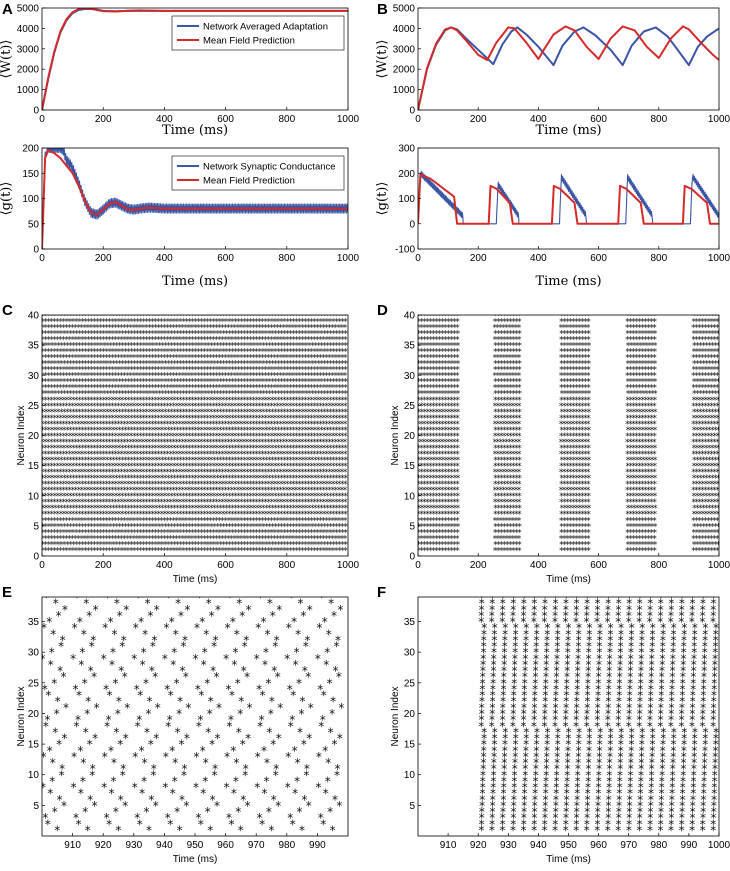 This screenshot has height=871, width=730. What do you see at coordinates (406, 199) in the screenshot?
I see `y-tick-label: 100` at bounding box center [406, 199].